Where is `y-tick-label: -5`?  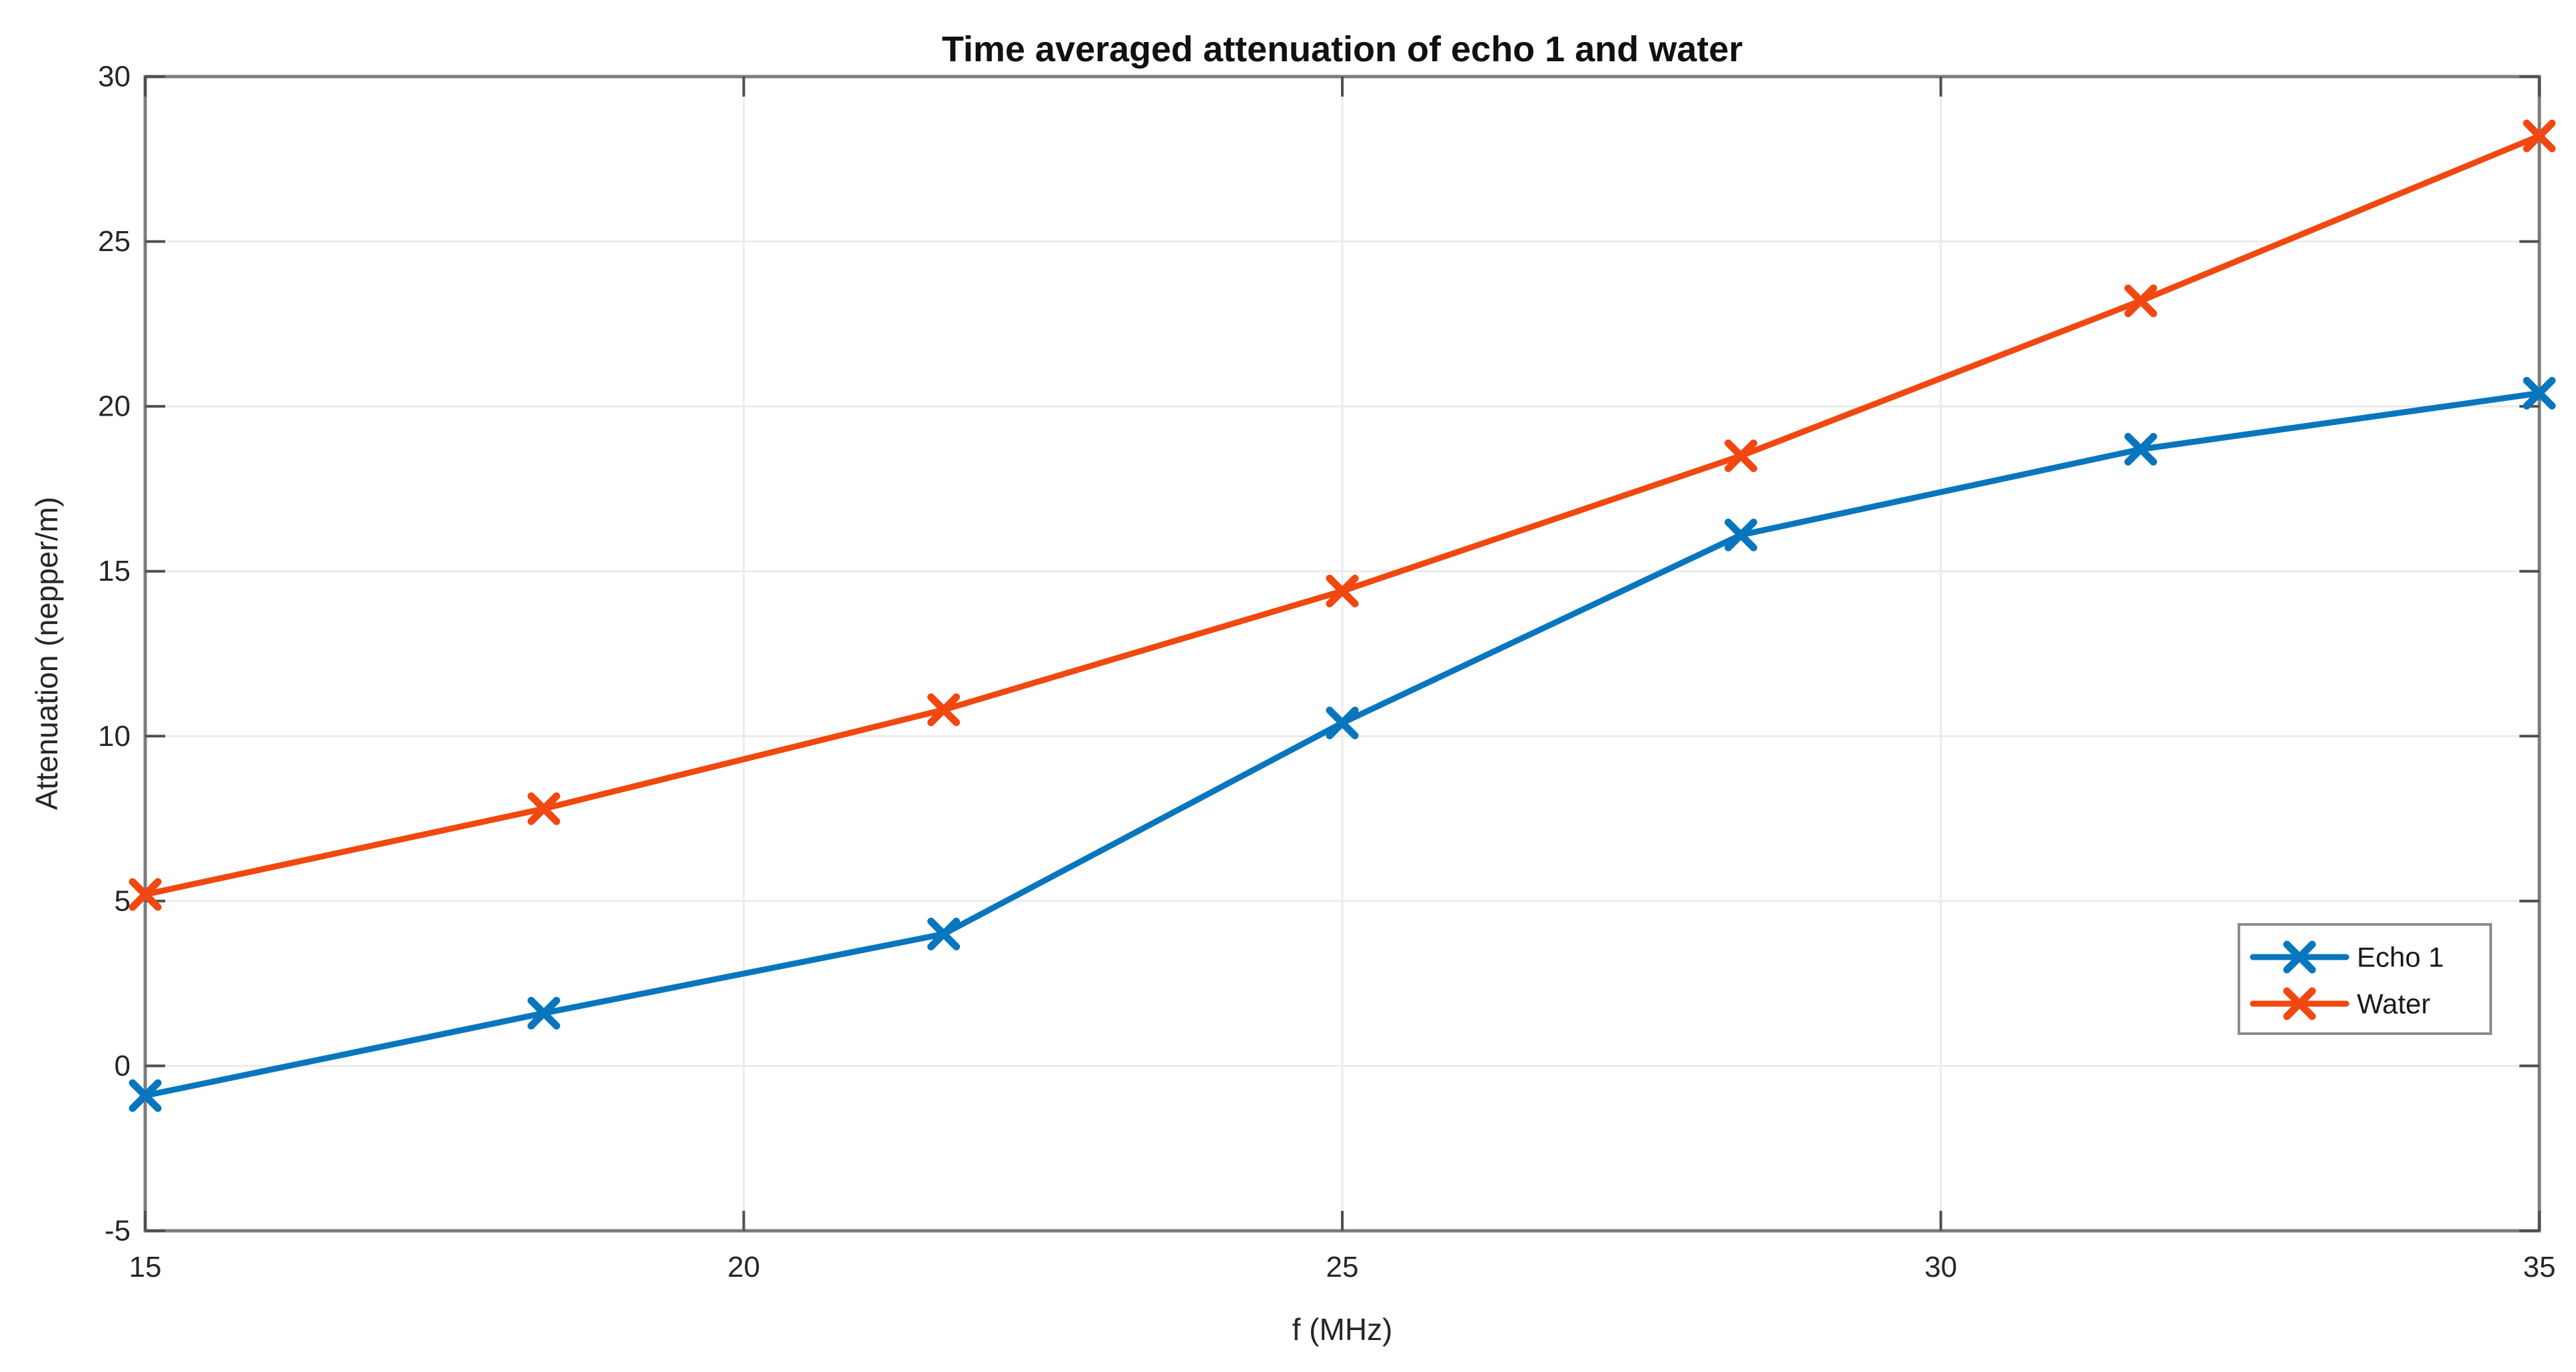
y-tick-label: -5 is located at coordinates (118, 1231).